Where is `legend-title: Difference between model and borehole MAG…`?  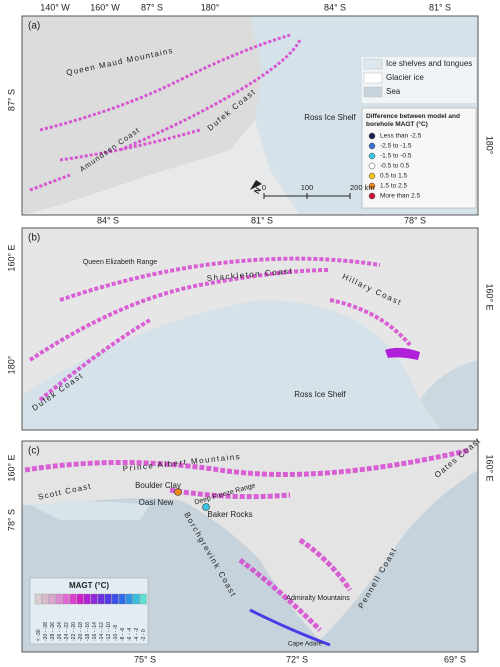
legend-title: Difference between model and borehole MAG… is located at coordinates (413, 120).